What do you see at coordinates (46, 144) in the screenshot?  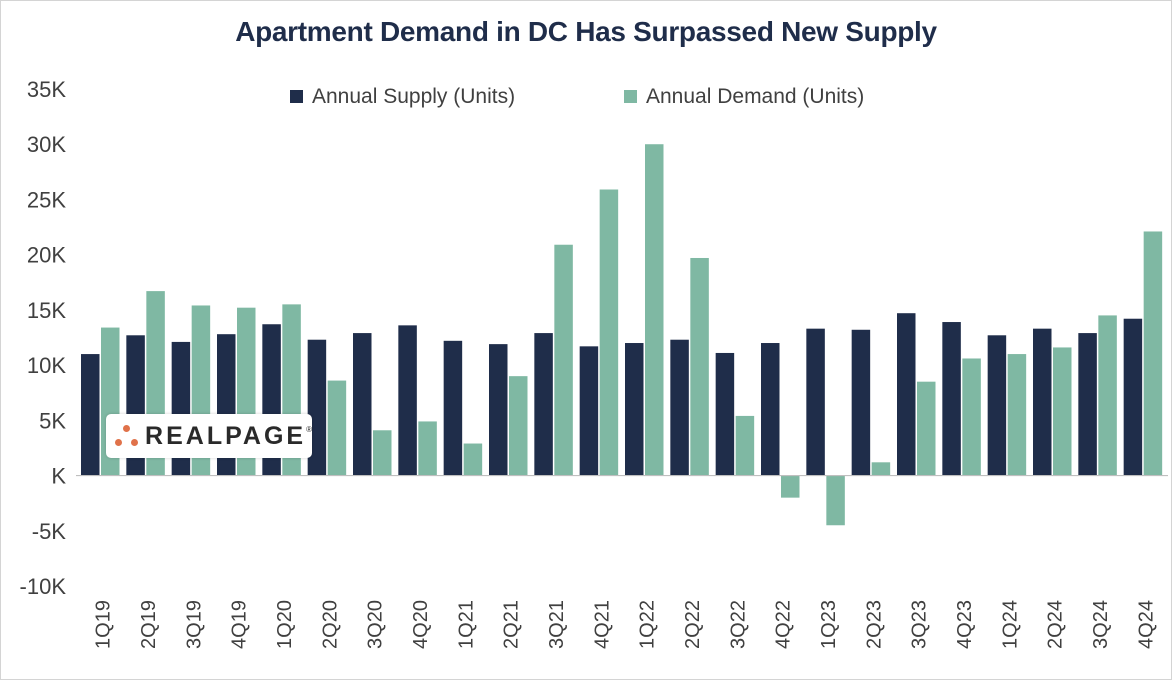 I see `y-tick-label: 30K` at bounding box center [46, 144].